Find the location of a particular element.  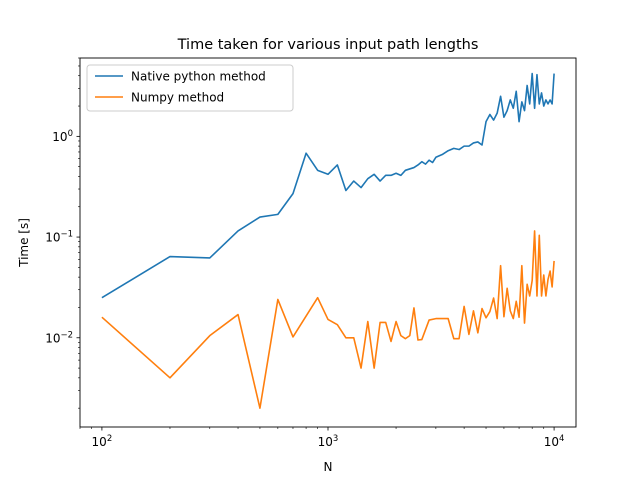

legend-label-numpy: Numpy method is located at coordinates (177, 98).